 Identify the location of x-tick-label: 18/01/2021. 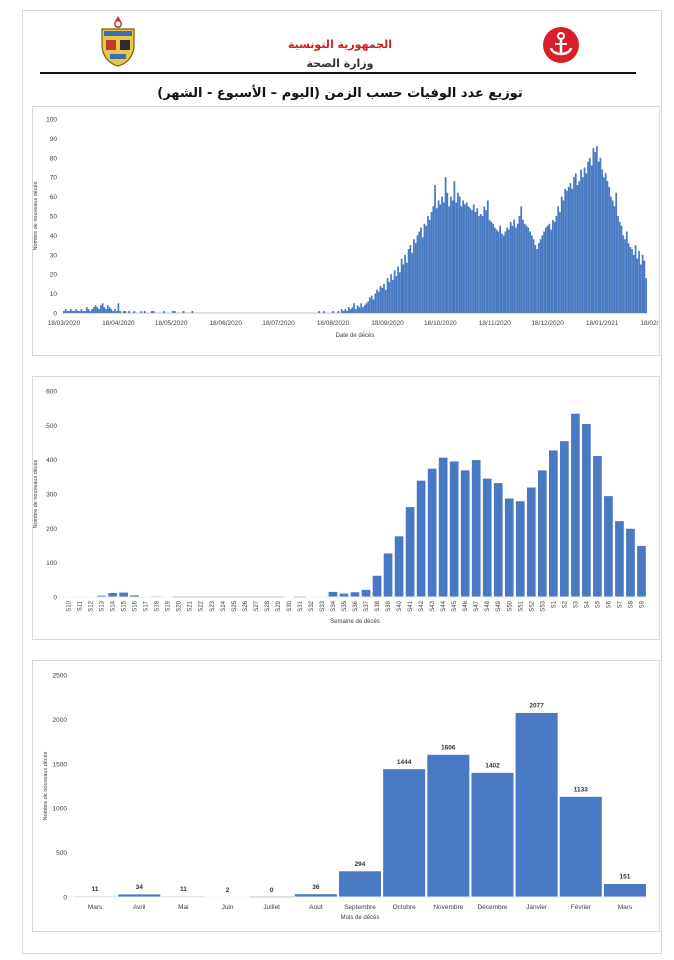
(602, 323).